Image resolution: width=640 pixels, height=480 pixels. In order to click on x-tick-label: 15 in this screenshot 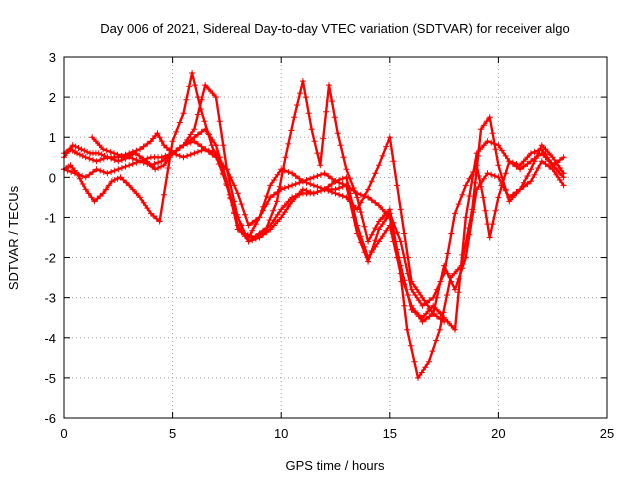, I will do `click(390, 433)`.